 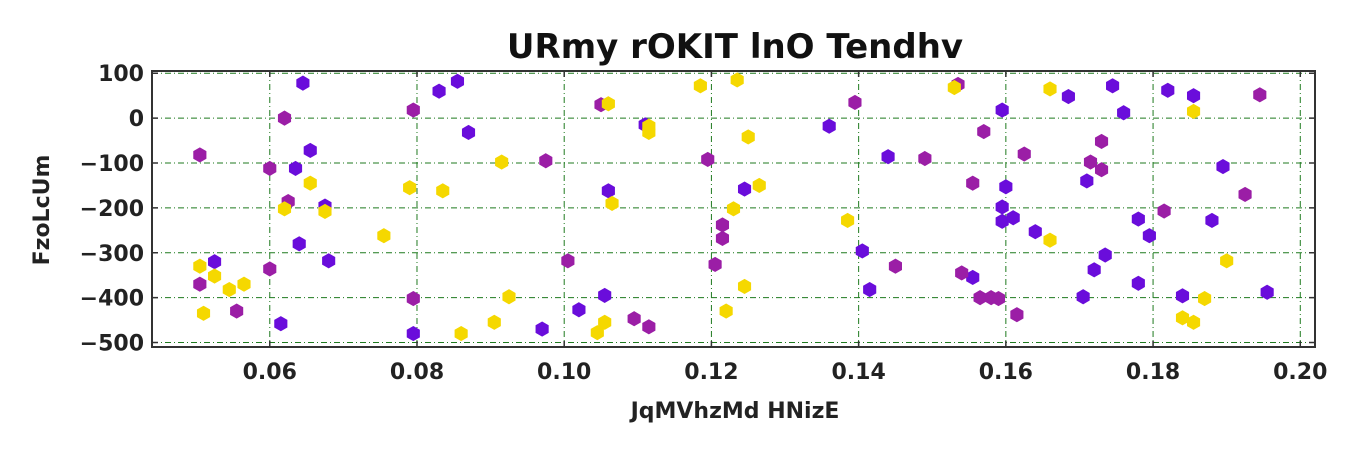 I want to click on y-tick-label: −300, so click(x=112, y=254).